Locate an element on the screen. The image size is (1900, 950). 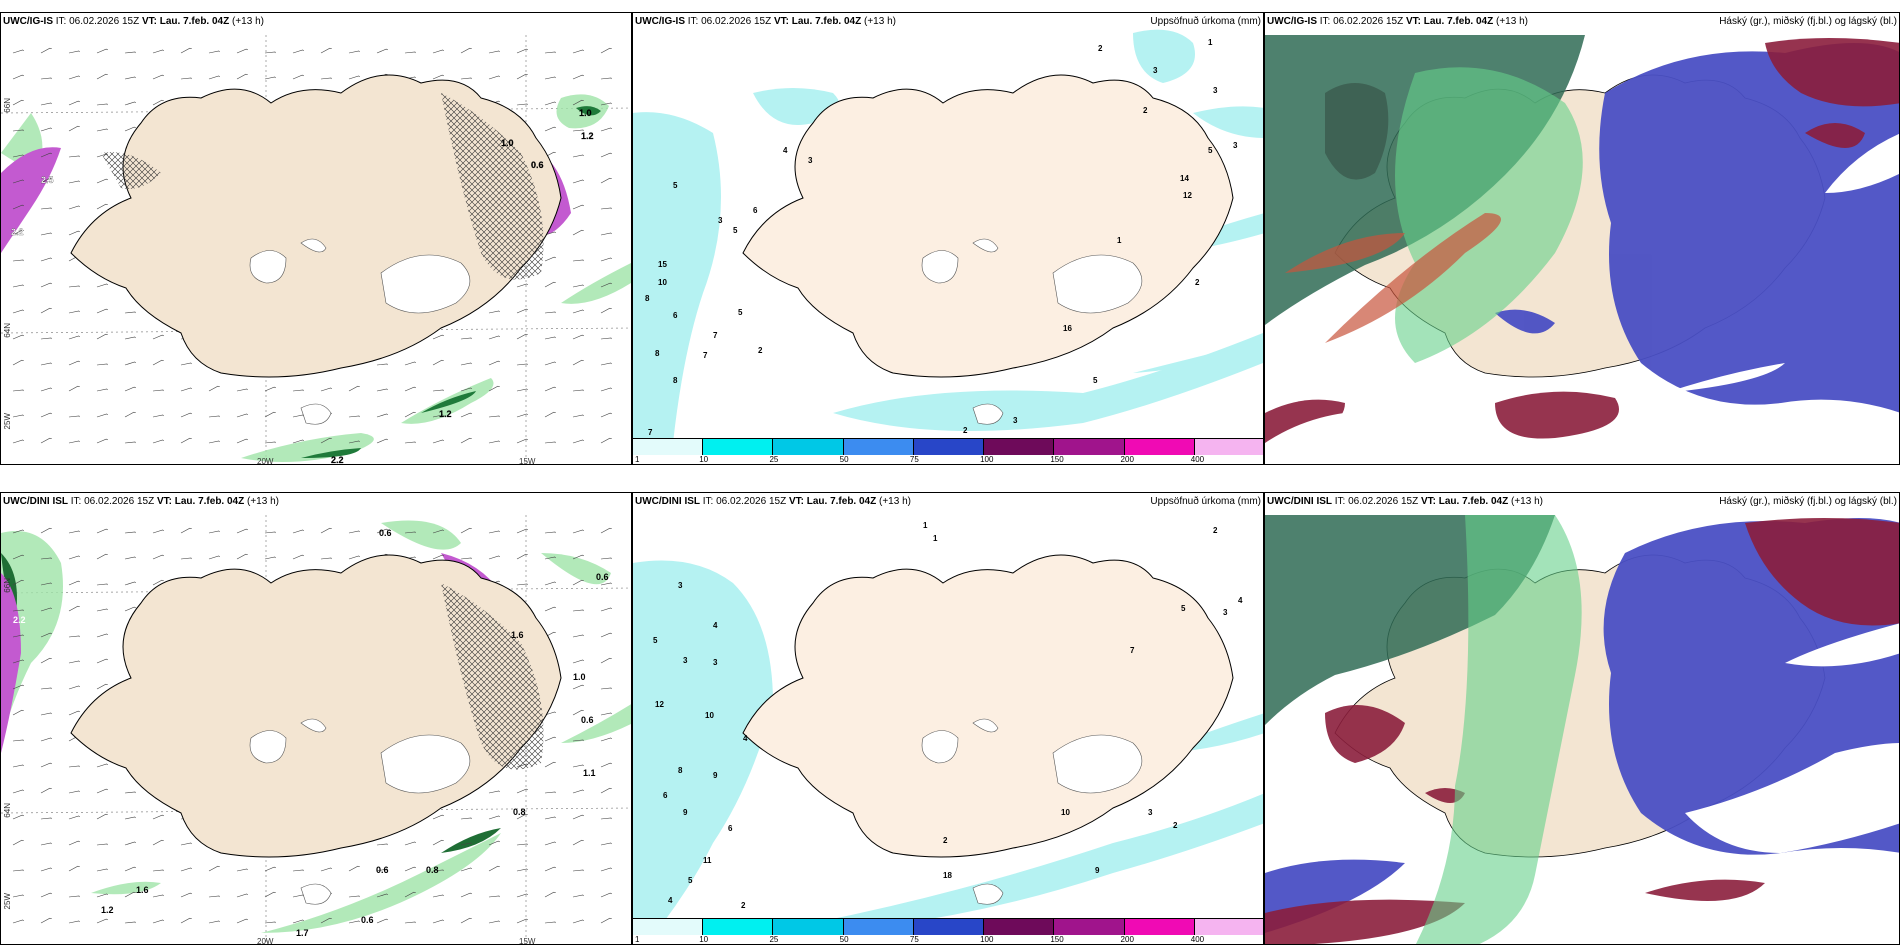
lat-label: 66N is located at coordinates (7, 585).